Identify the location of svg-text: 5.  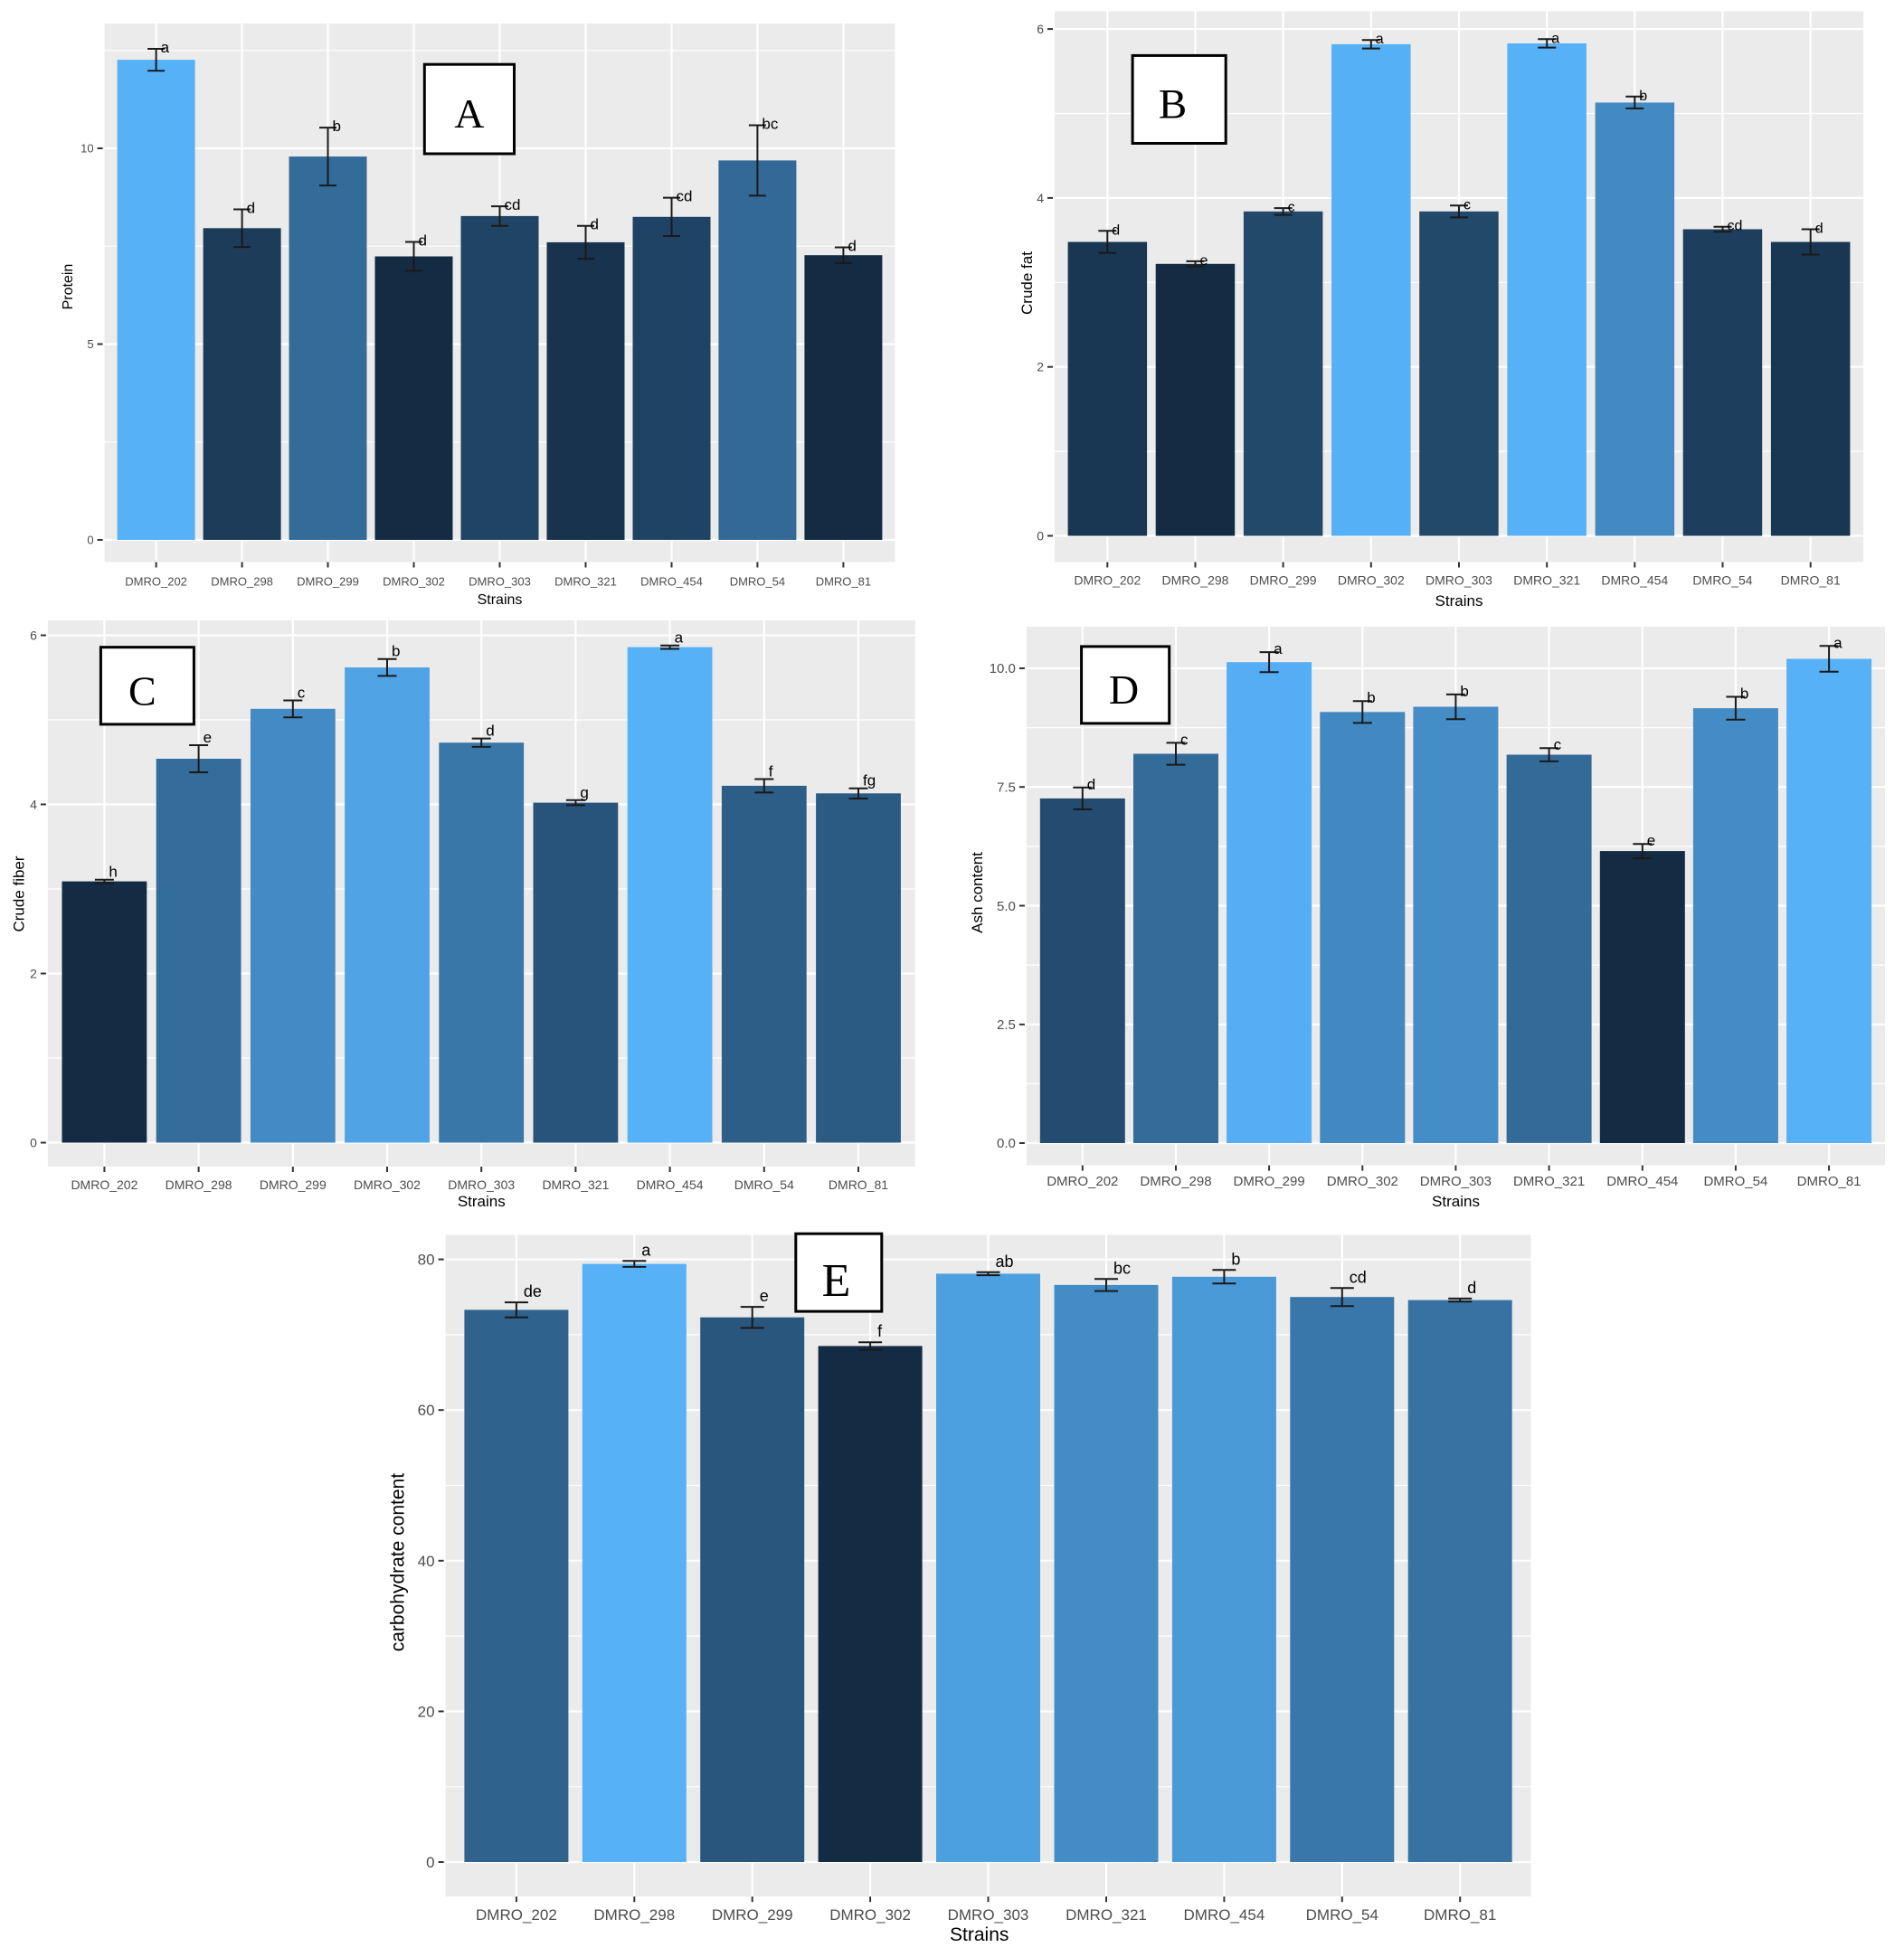
(90, 344).